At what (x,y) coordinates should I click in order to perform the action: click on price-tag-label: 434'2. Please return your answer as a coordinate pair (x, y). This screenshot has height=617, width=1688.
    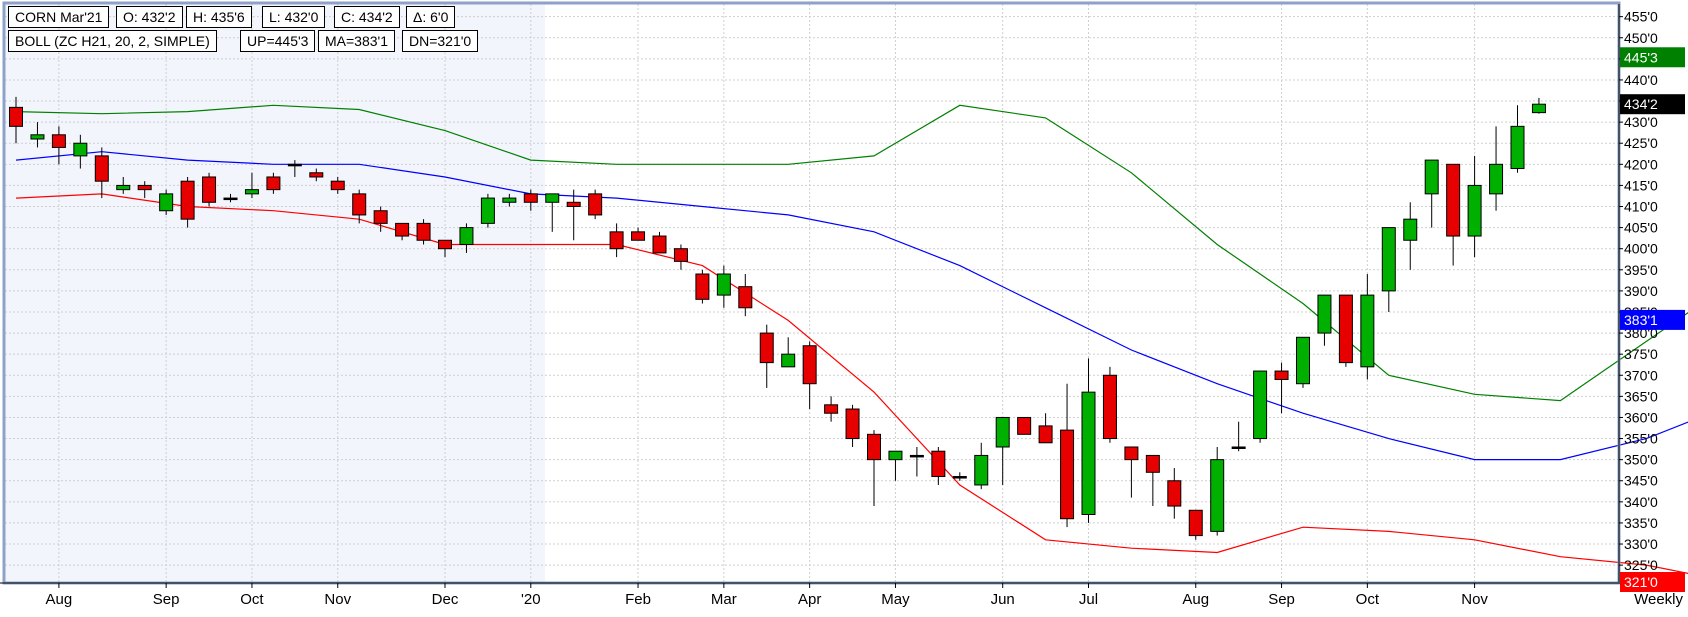
    Looking at the image, I should click on (1641, 104).